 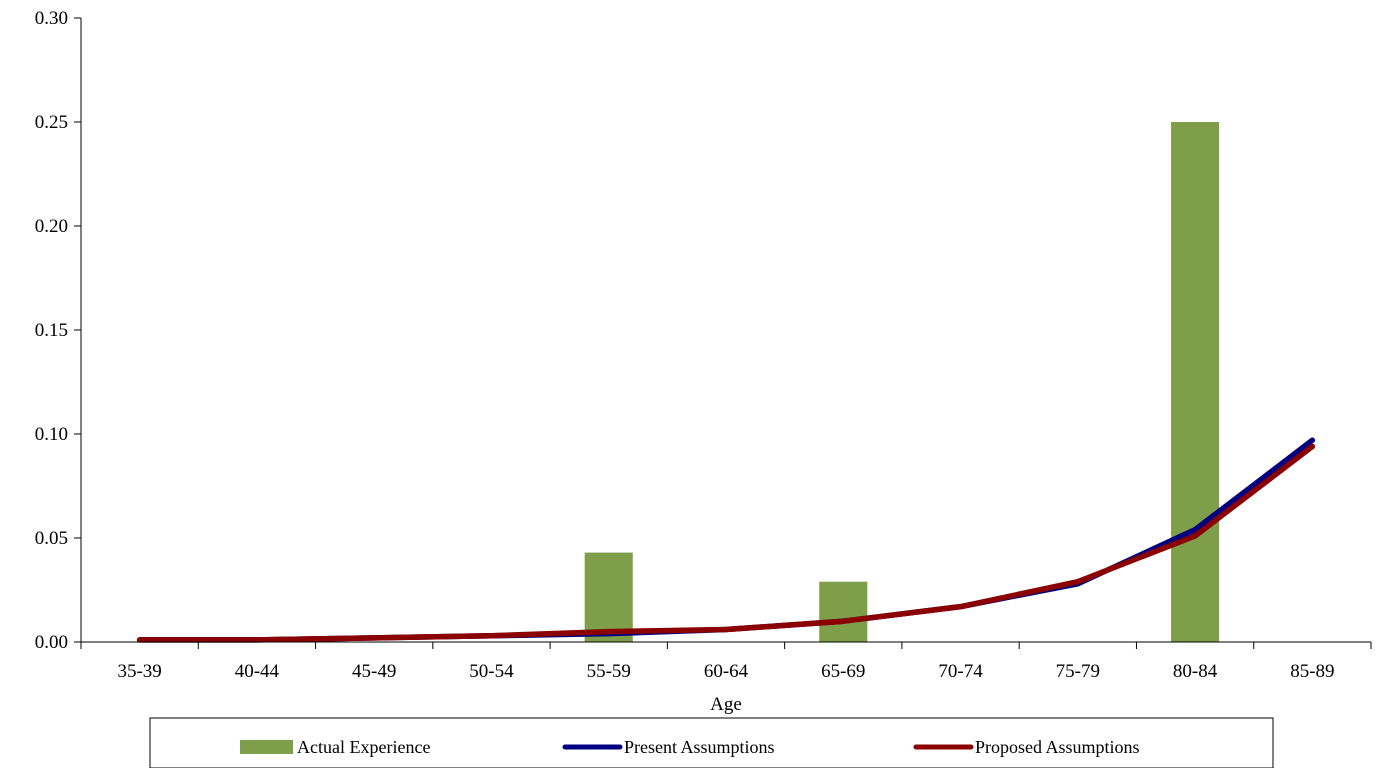 What do you see at coordinates (257, 671) in the screenshot?
I see `x-tick-label: 40-44` at bounding box center [257, 671].